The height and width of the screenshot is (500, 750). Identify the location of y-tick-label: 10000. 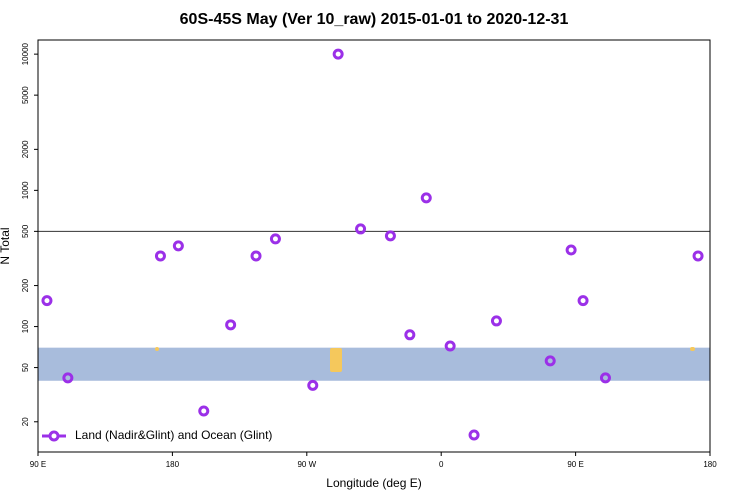
(25, 53).